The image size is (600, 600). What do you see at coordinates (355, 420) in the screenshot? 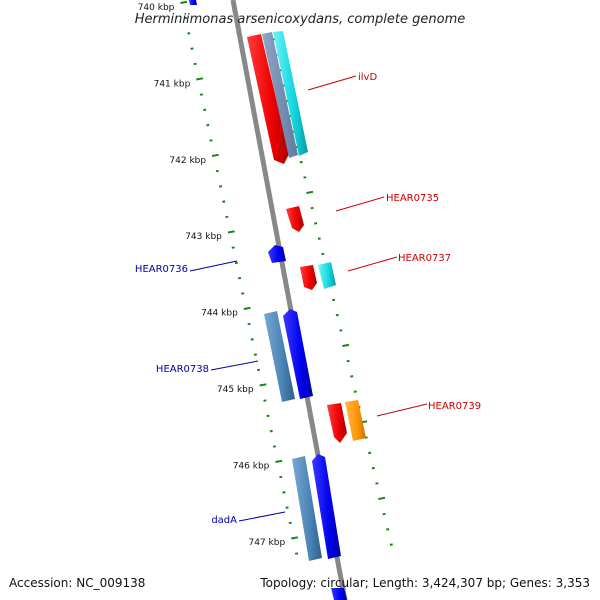
I see `gene-HEAR0739-orange` at bounding box center [355, 420].